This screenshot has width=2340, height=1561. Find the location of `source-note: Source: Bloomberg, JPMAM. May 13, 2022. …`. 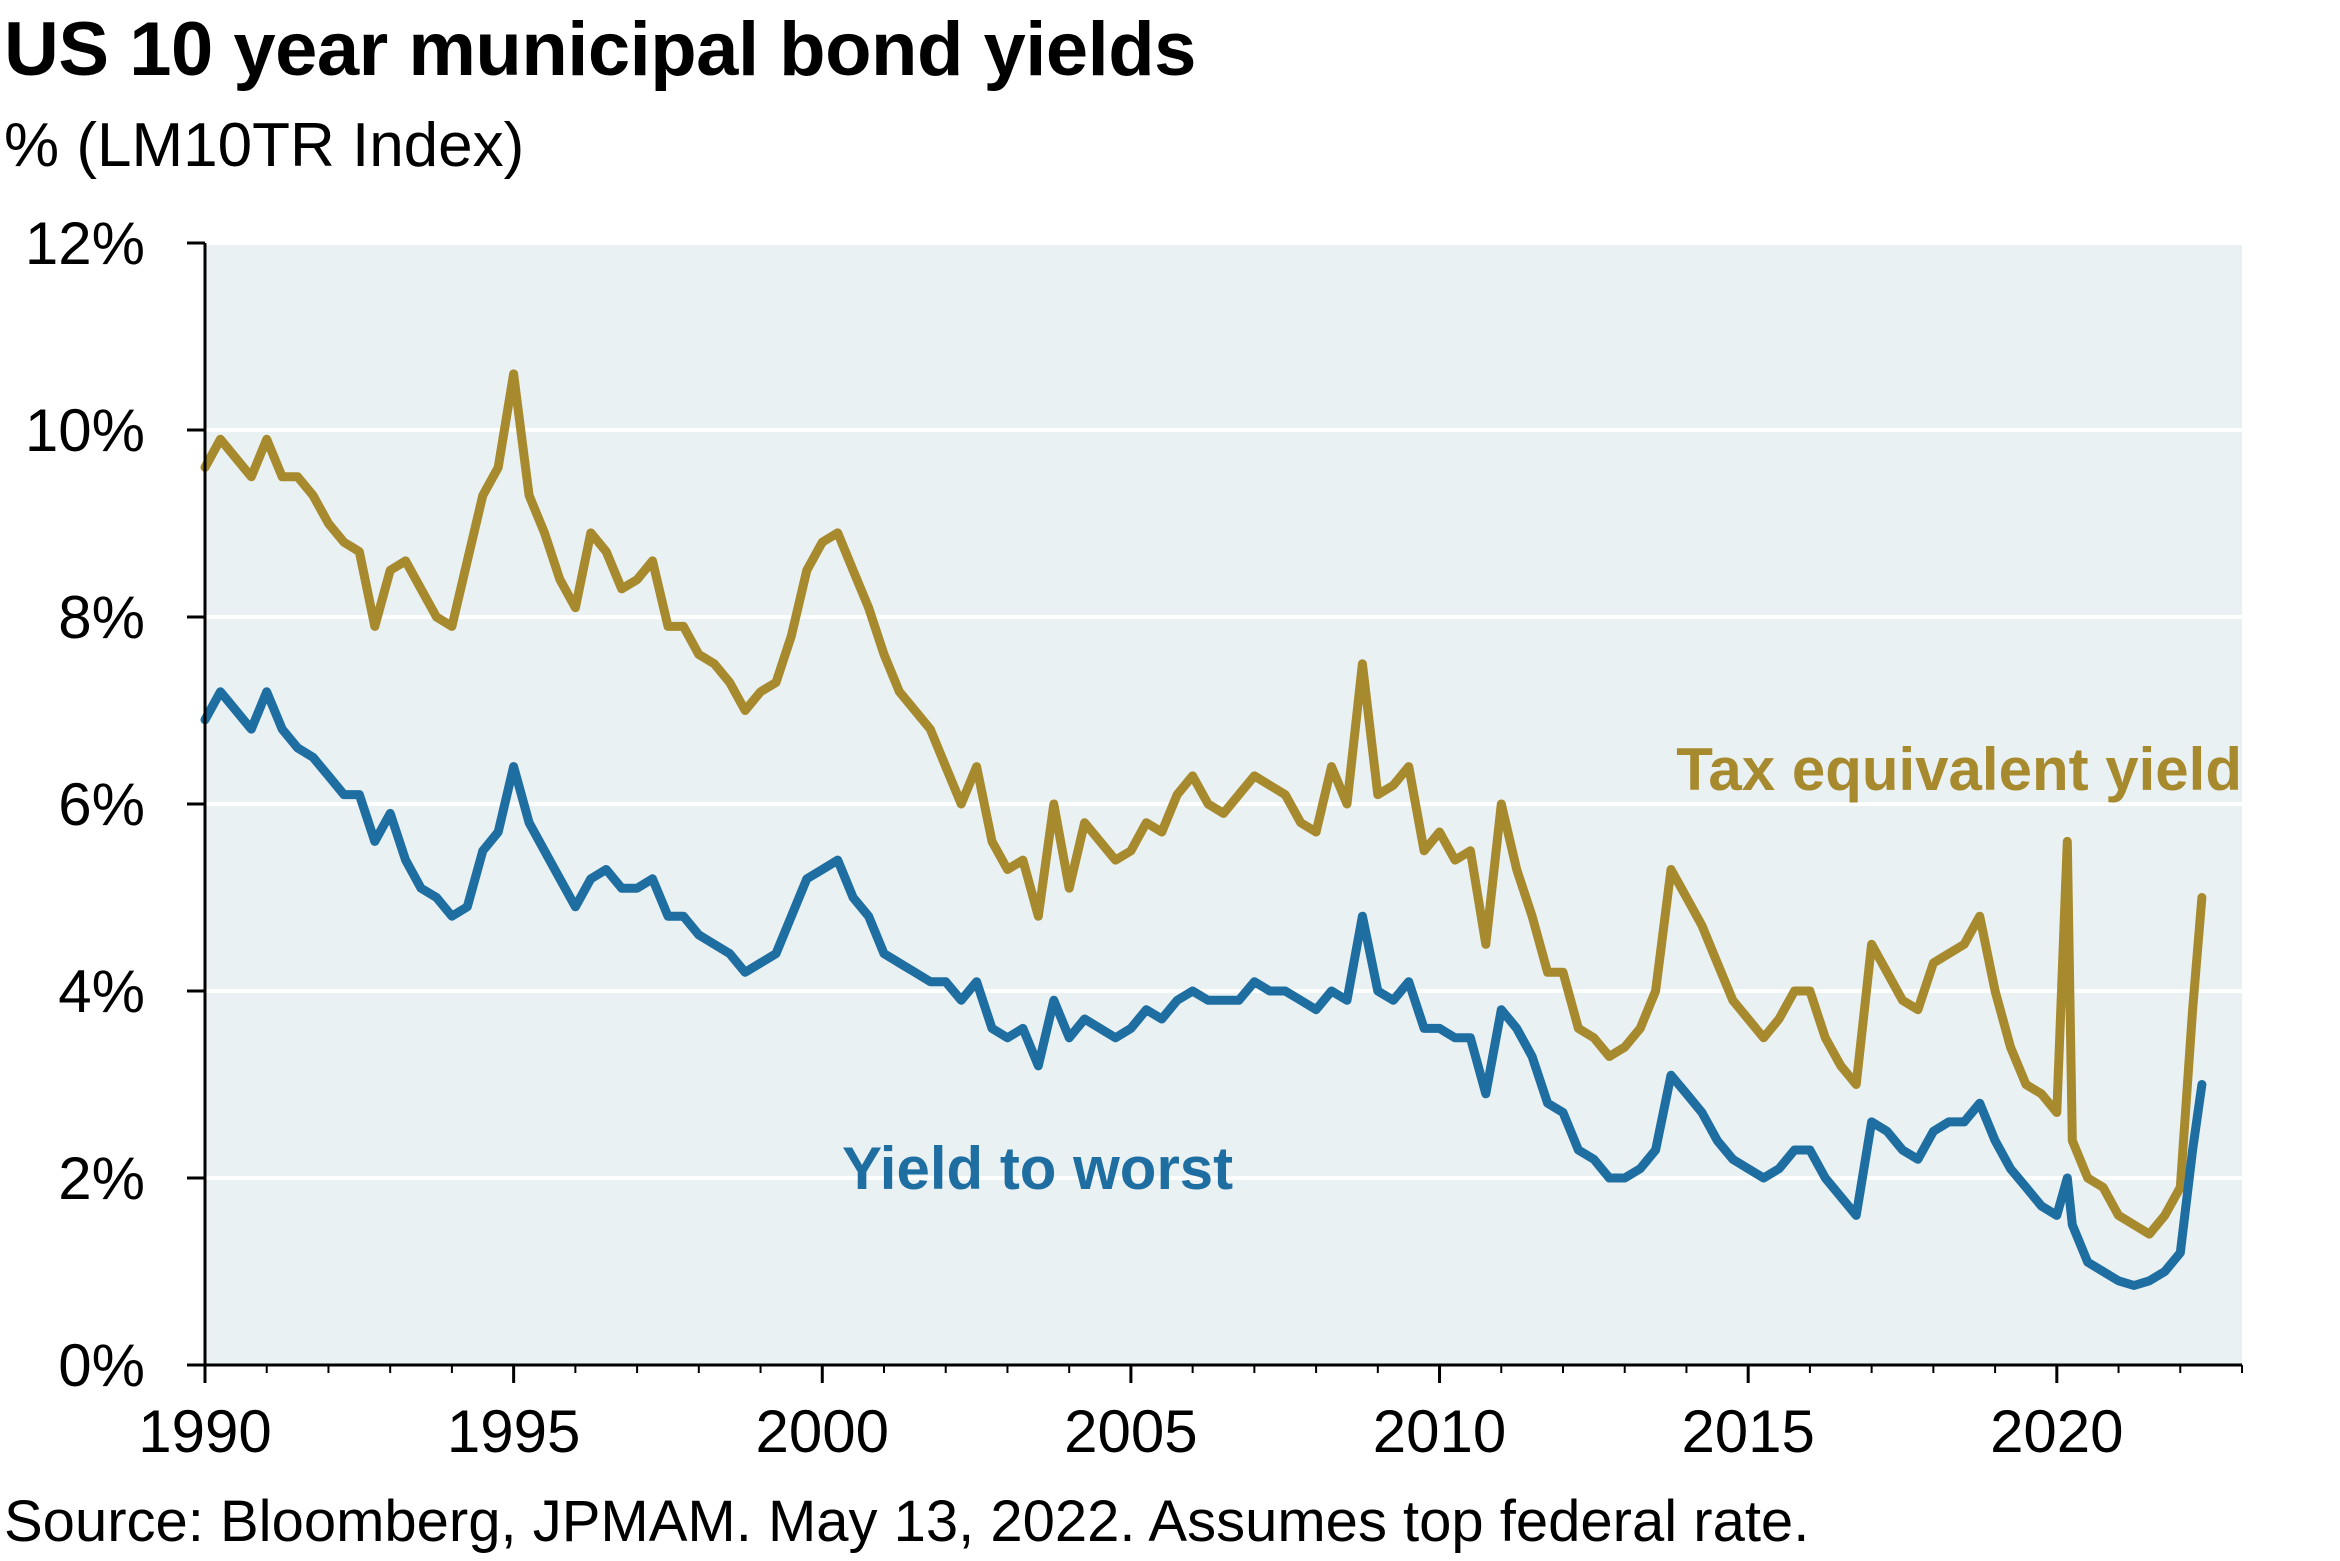

source-note: Source: Bloomberg, JPMAM. May 13, 2022. … is located at coordinates (907, 1521).